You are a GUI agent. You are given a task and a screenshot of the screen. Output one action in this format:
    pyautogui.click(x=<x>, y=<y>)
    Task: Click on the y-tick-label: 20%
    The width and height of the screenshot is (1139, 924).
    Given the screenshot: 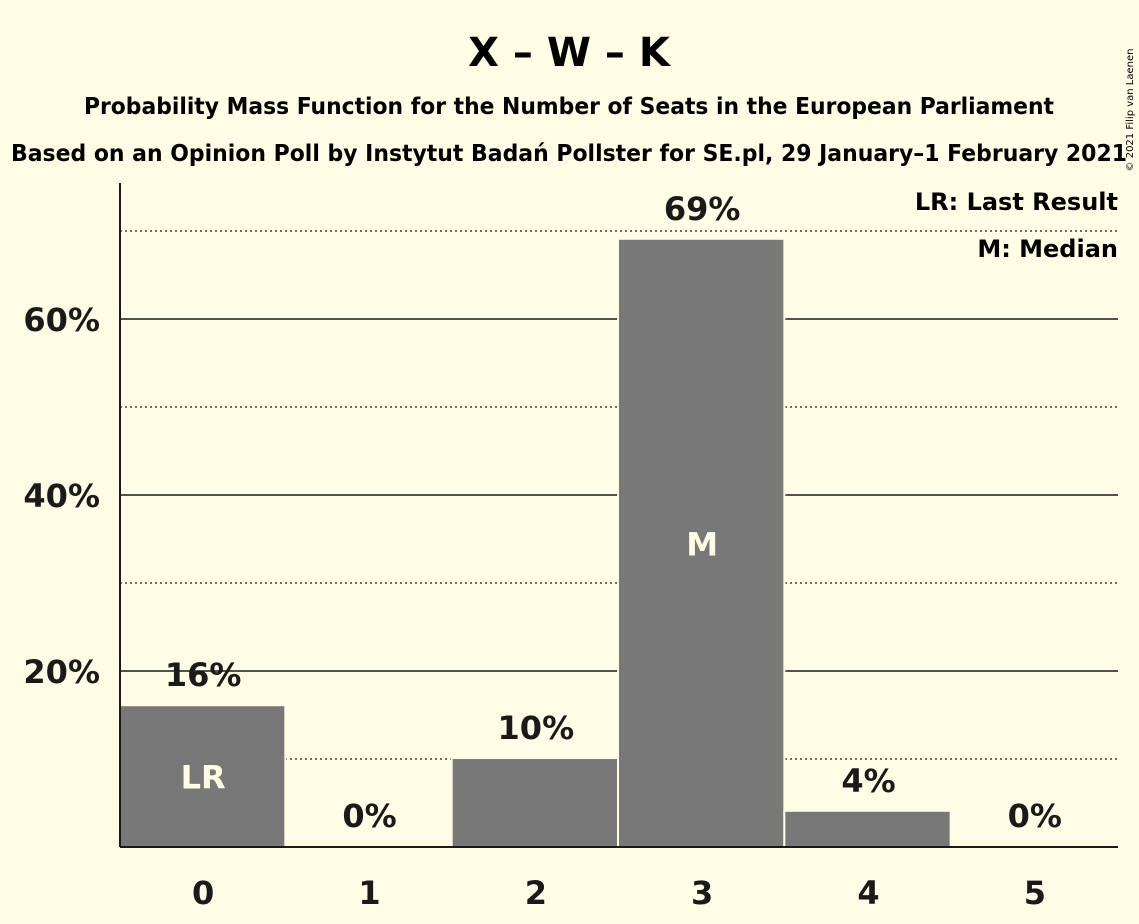 What is the action you would take?
    pyautogui.click(x=61, y=672)
    